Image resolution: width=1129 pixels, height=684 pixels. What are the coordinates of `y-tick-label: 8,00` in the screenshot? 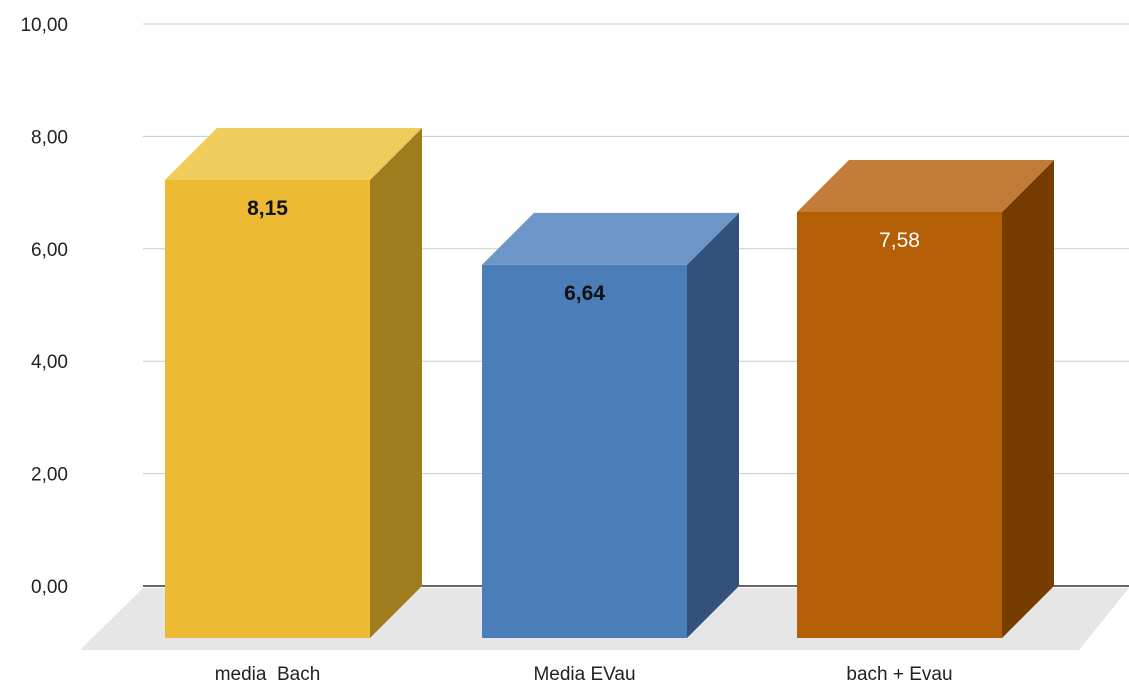 It's located at (49, 137).